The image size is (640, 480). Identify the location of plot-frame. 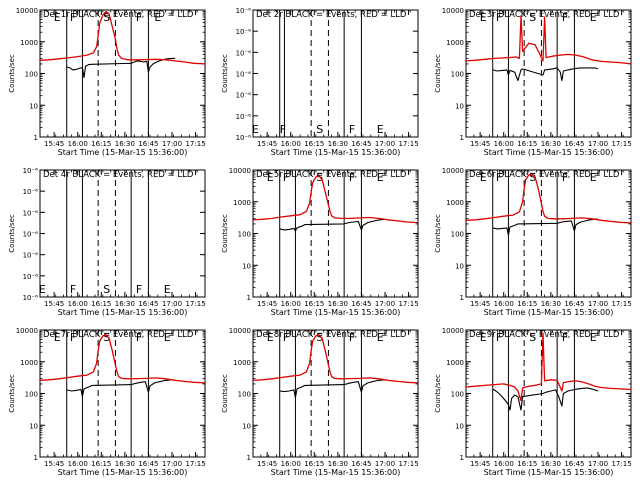
(335, 393).